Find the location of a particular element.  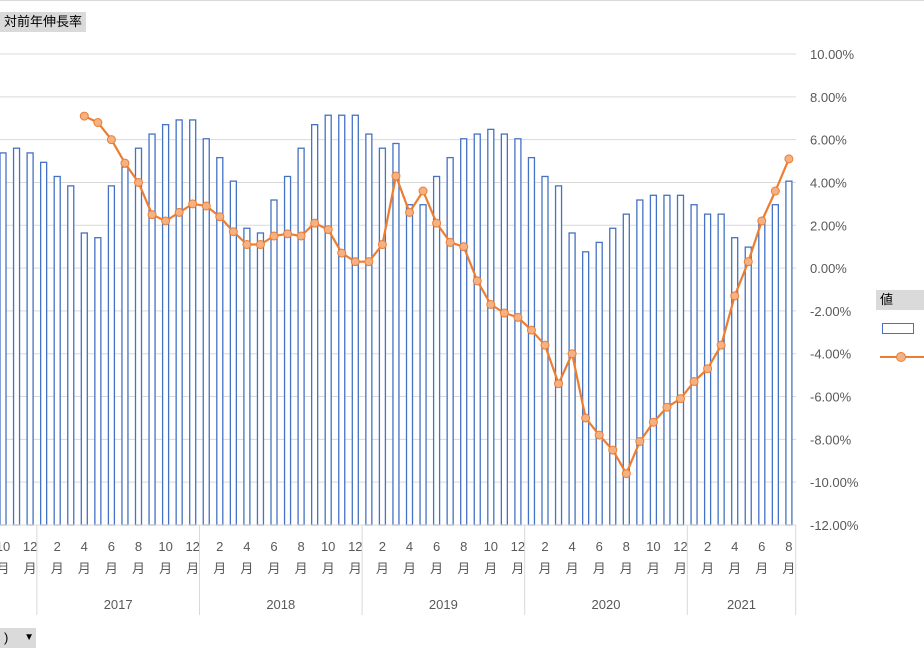

legend-bar-swatch is located at coordinates (898, 328).